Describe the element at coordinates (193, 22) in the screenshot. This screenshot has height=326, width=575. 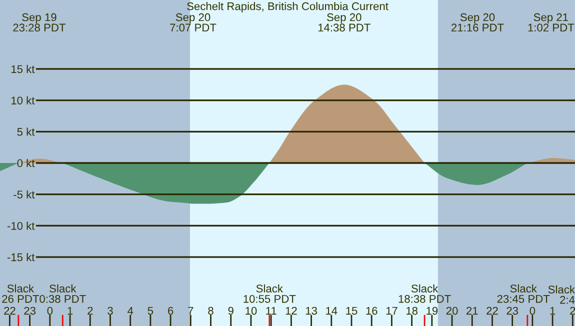
I see `annotation: Sep 20 7:07 PDT` at that location.